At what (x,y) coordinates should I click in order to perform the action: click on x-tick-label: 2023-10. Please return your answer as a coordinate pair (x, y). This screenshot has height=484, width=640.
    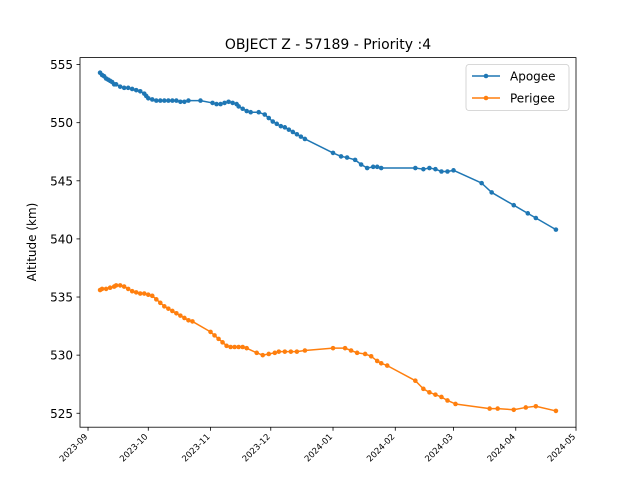
    Looking at the image, I should click on (134, 448).